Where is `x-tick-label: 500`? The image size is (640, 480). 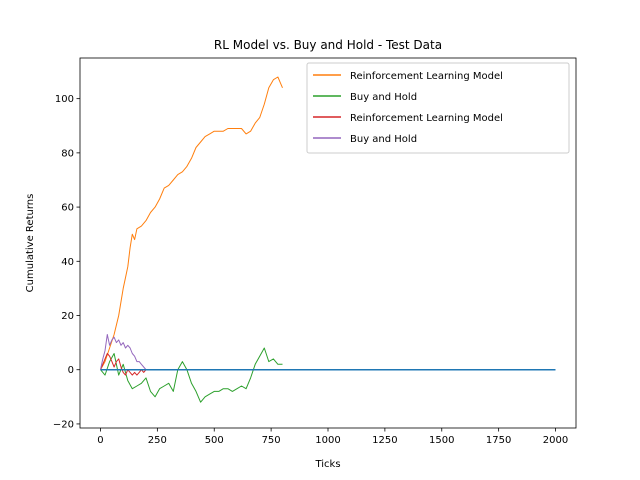 x-tick-label: 500 is located at coordinates (214, 440).